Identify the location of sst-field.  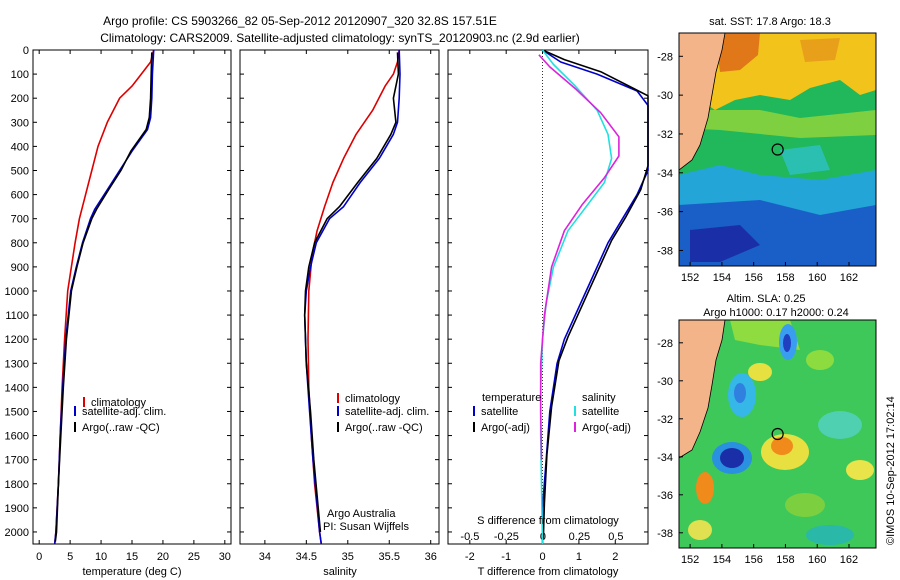
(777, 149).